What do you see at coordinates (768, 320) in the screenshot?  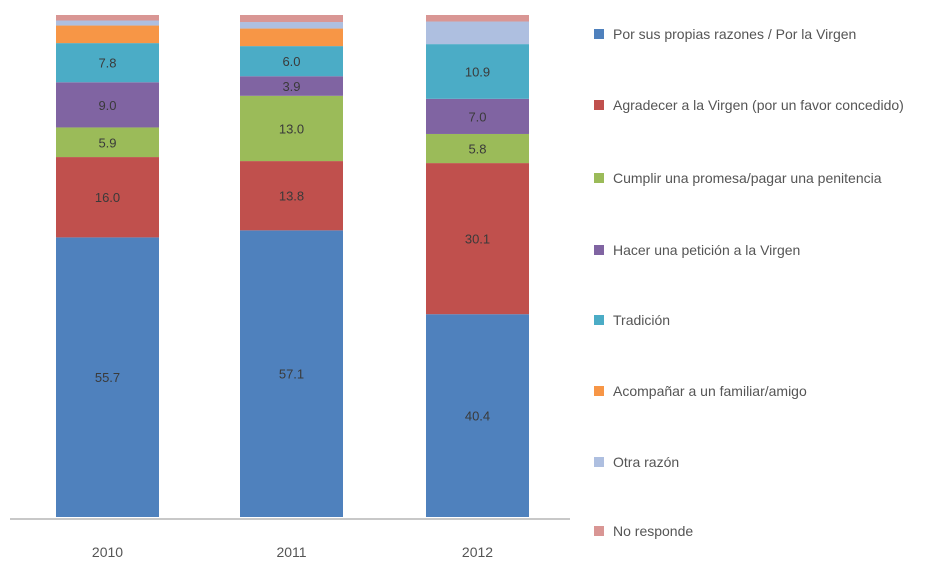 I see `legend-item: Tradición` at bounding box center [768, 320].